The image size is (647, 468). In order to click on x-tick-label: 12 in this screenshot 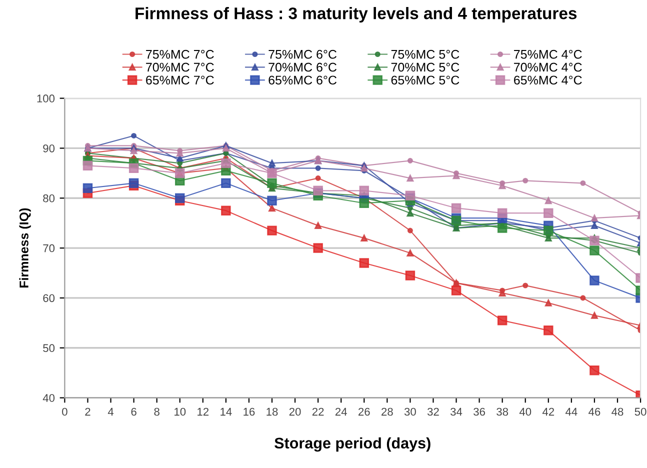, I will do `click(203, 412)`.